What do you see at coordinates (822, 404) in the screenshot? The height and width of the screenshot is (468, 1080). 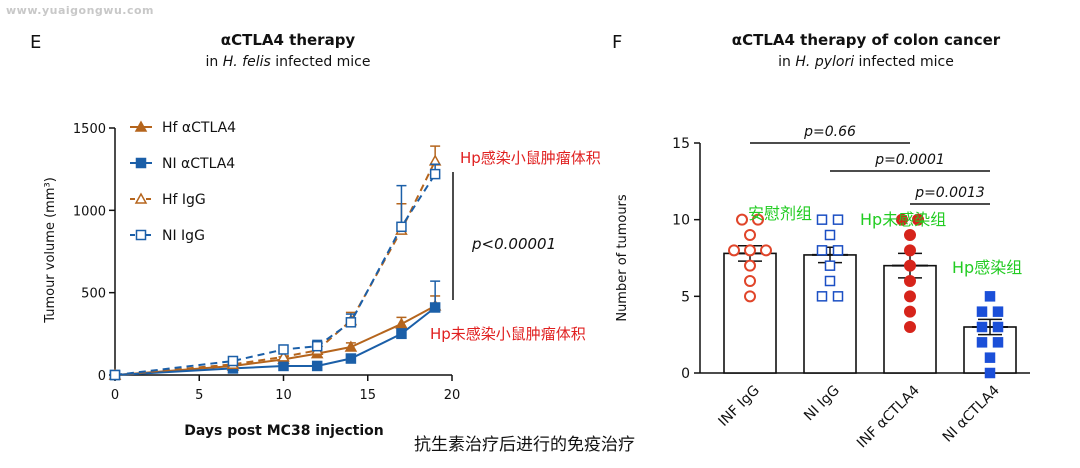 I see `panel-f-xtick-label: NI IgG` at bounding box center [822, 404].